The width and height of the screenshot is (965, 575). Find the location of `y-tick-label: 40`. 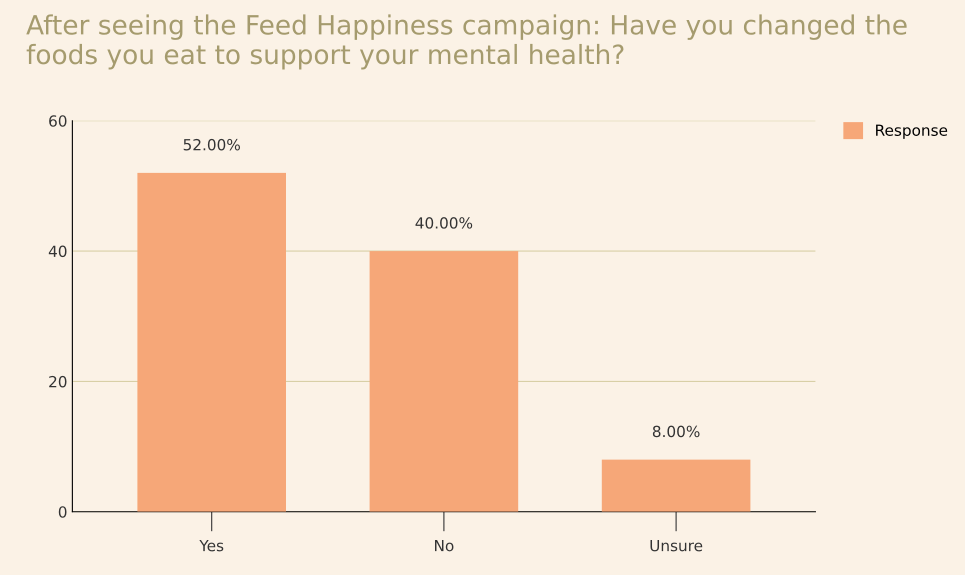

y-tick-label: 40 is located at coordinates (57, 252).